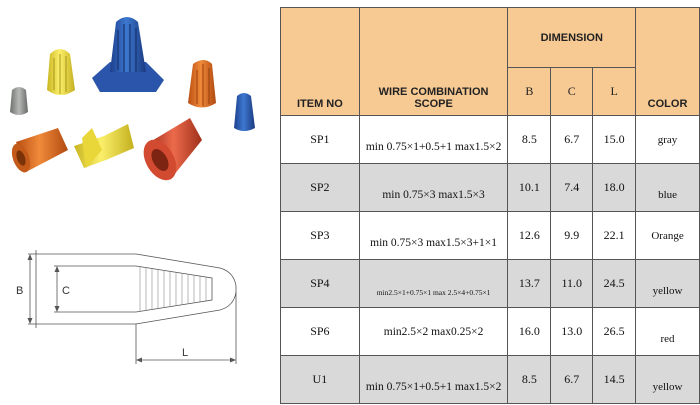 The height and width of the screenshot is (405, 700). I want to click on header-color: COLOR, so click(667, 61).